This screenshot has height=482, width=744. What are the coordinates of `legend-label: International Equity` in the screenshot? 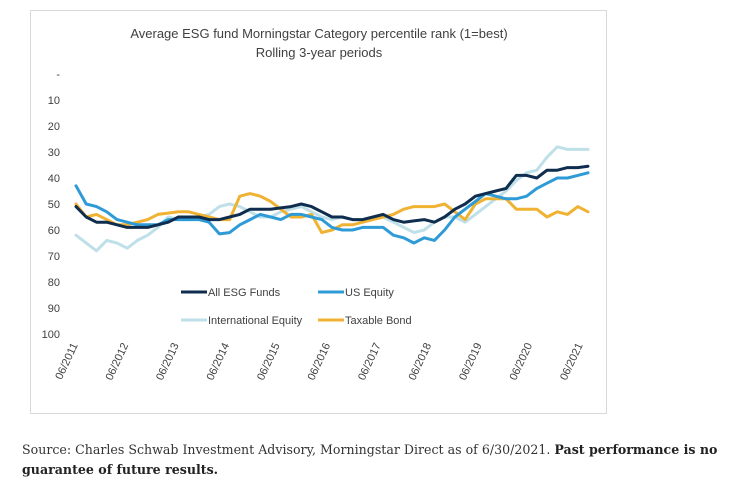 It's located at (255, 321).